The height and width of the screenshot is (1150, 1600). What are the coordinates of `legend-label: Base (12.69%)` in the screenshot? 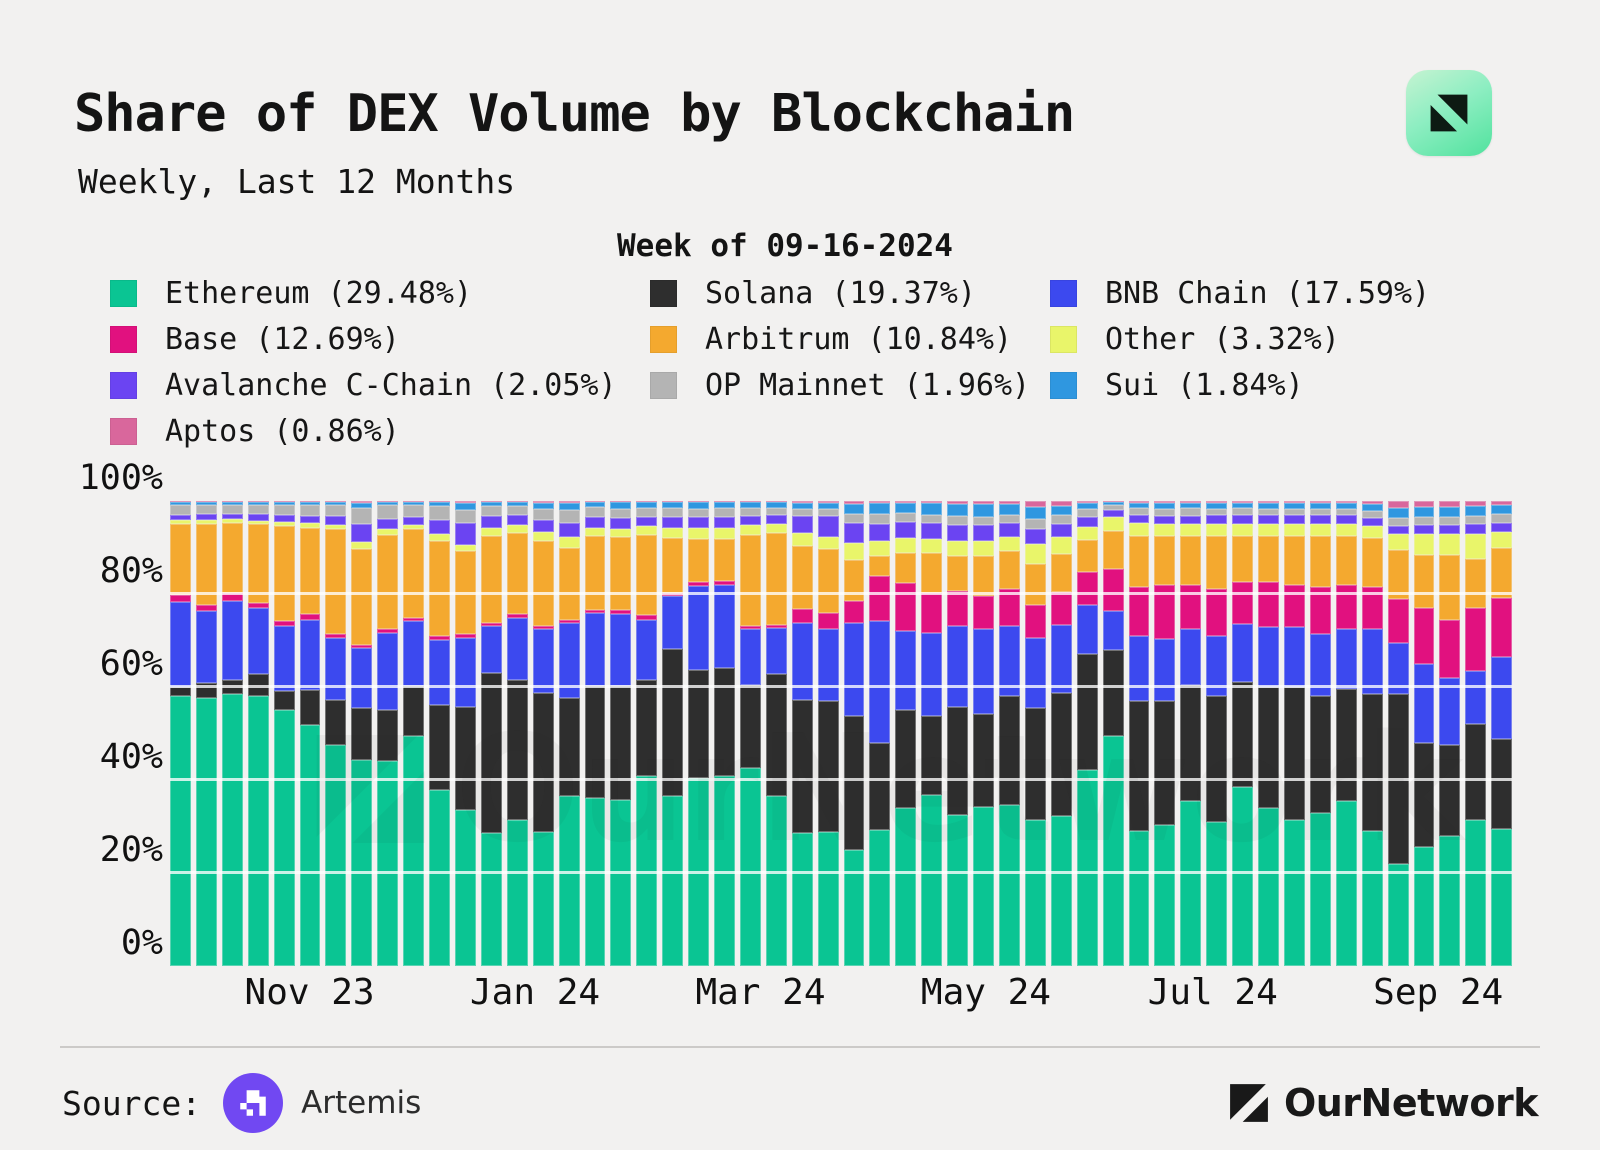 It's located at (282, 339).